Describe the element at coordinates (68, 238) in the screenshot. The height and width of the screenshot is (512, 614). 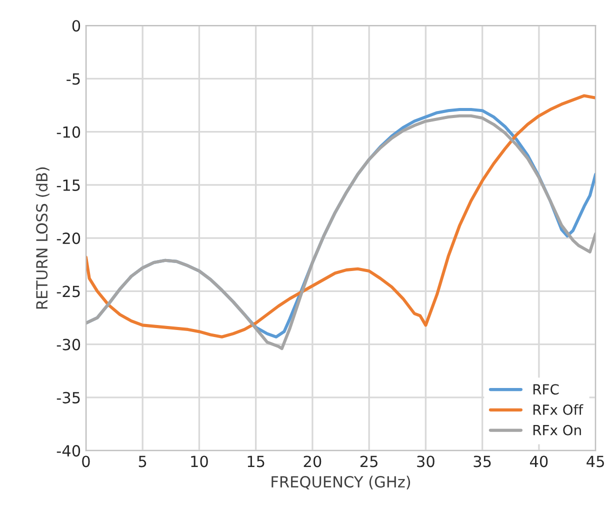
I see `y-tick-label: -20` at that location.